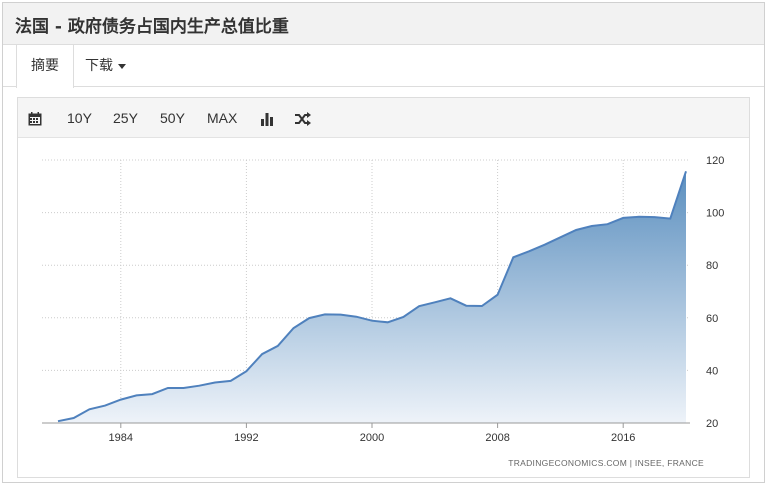  What do you see at coordinates (715, 161) in the screenshot?
I see `y-tick-label: 120` at bounding box center [715, 161].